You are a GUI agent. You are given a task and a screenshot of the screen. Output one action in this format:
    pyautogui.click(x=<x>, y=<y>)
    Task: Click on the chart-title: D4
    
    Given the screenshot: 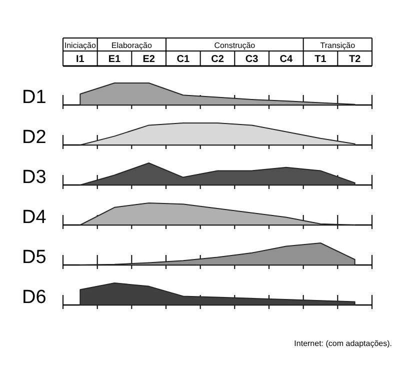 What is the action you would take?
    pyautogui.click(x=34, y=217)
    